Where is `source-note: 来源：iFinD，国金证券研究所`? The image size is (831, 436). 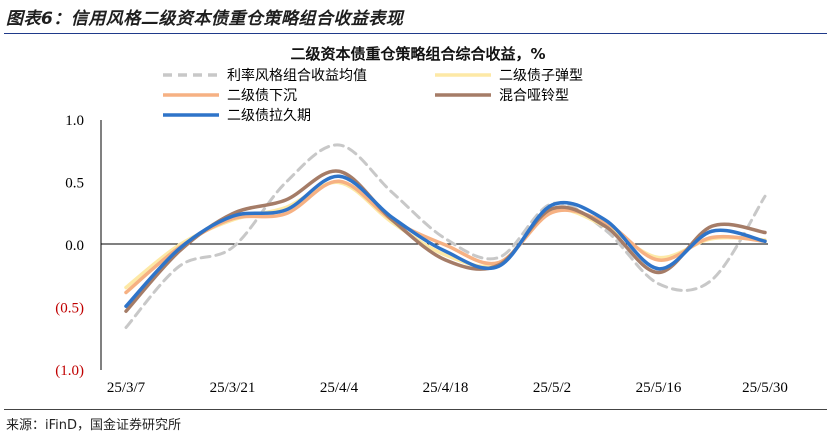 source-note: 来源：iFinD，国金证券研究所 is located at coordinates (94, 425).